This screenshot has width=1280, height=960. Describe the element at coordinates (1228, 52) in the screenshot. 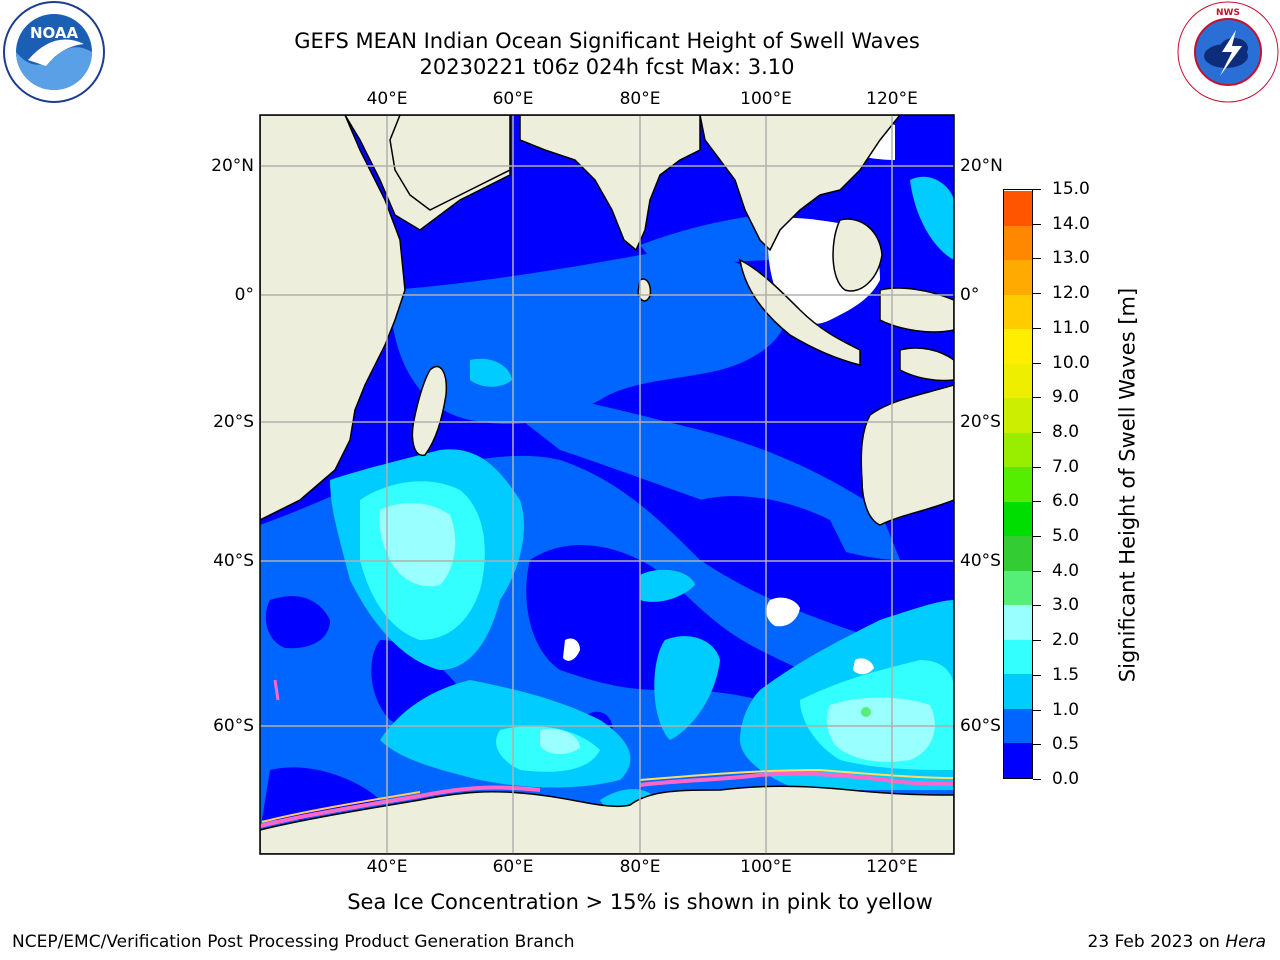

I see `nws-logo: NWS` at that location.